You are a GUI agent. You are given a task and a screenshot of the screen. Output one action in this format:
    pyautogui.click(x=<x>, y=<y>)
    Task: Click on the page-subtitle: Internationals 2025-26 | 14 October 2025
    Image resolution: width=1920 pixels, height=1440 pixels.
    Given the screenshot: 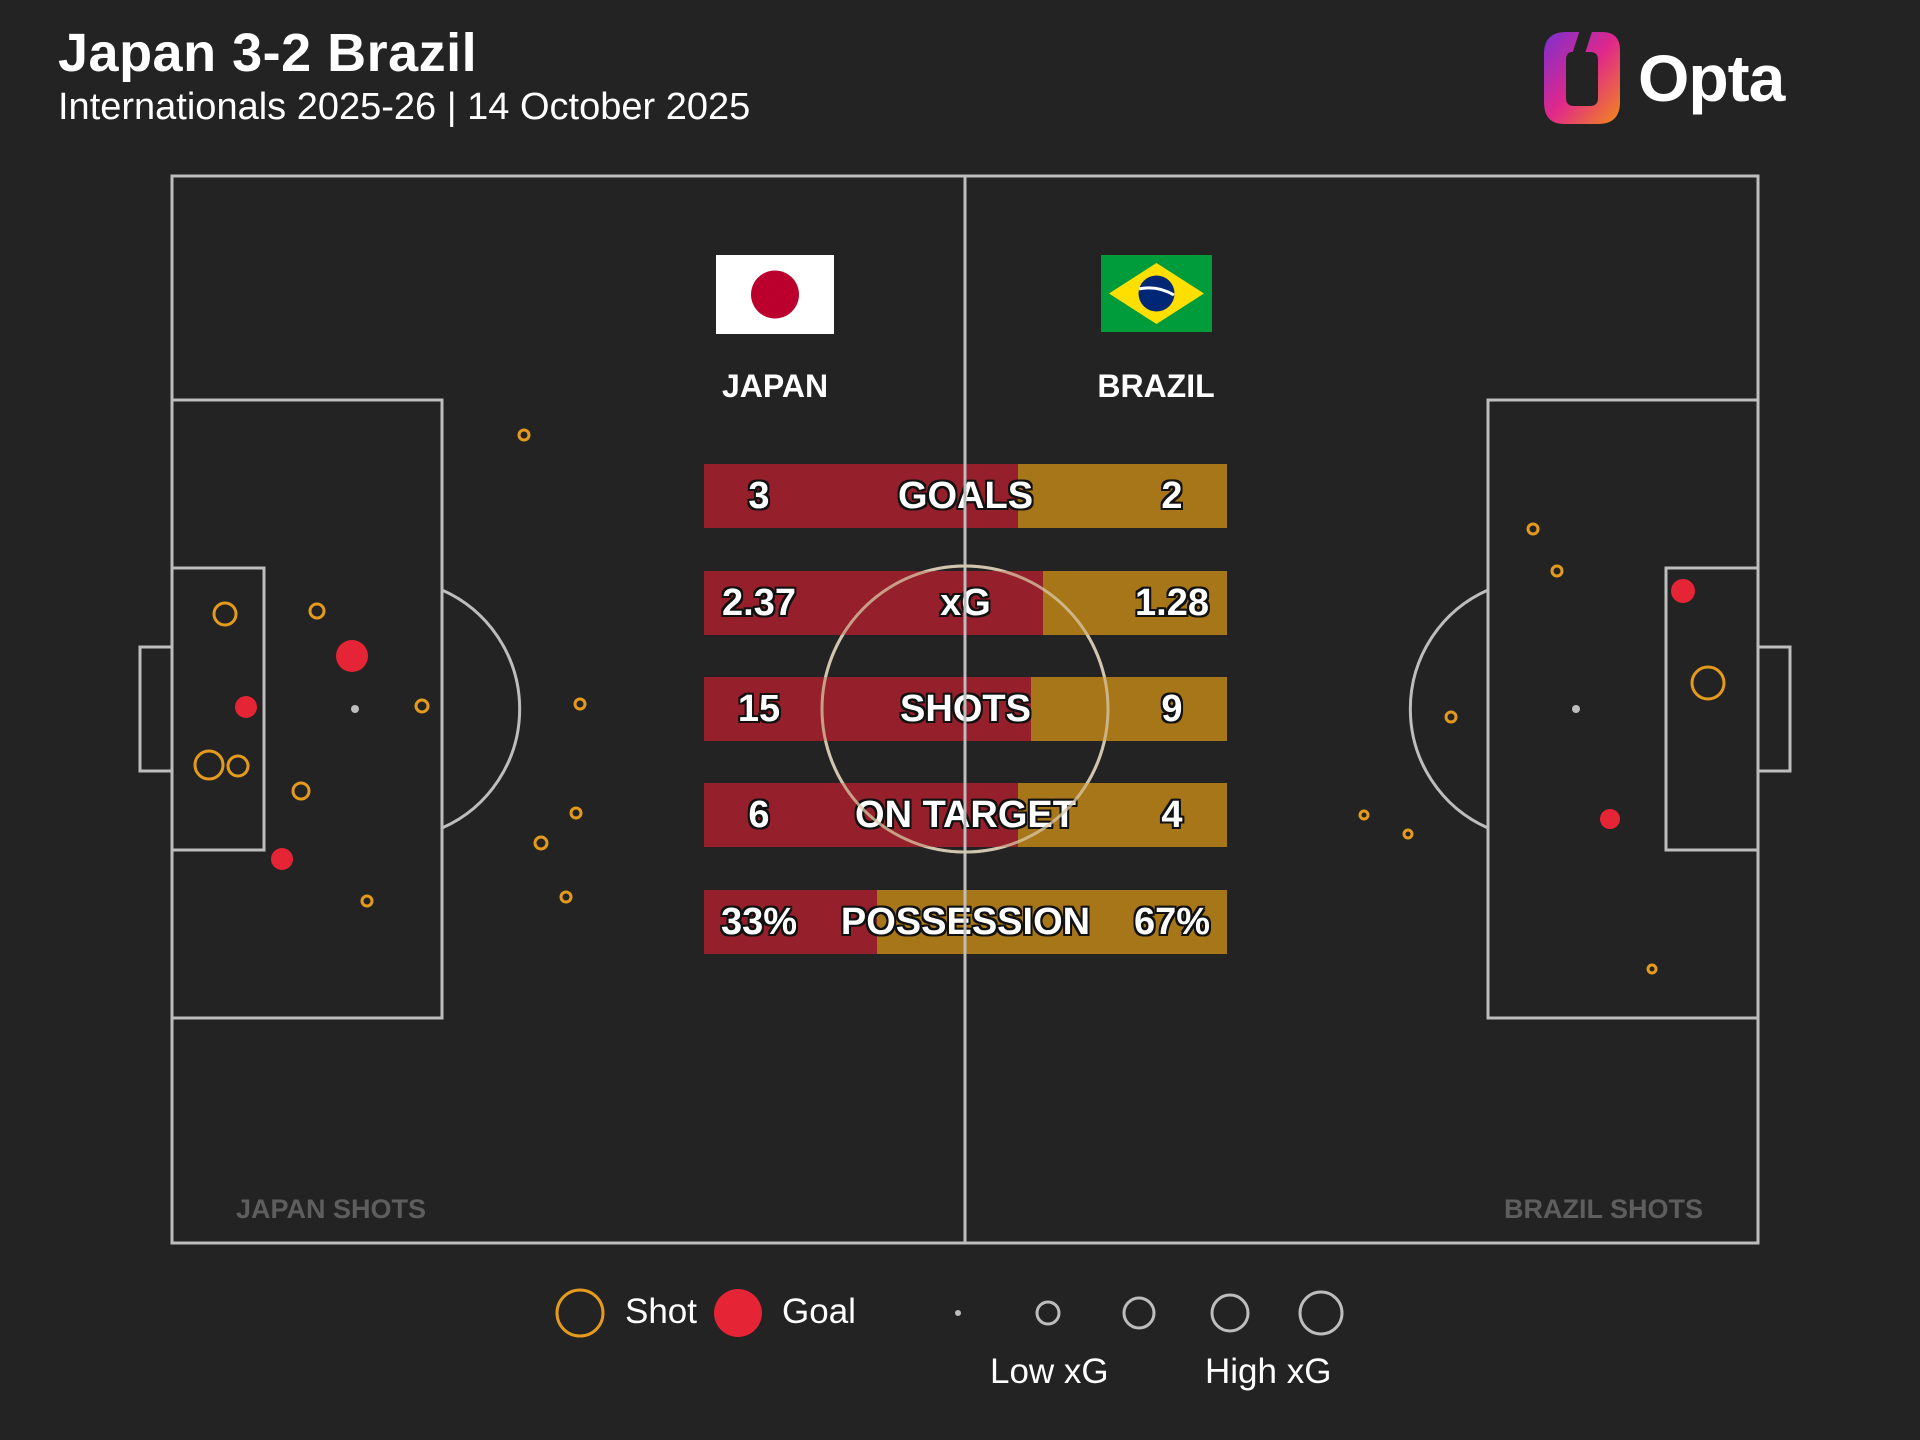 What is the action you would take?
    pyautogui.click(x=404, y=107)
    